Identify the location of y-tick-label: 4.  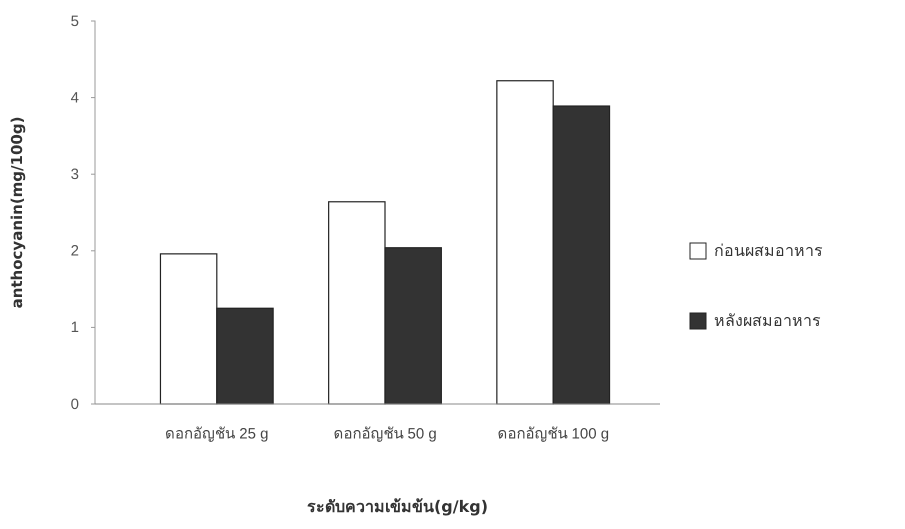
(74, 97).